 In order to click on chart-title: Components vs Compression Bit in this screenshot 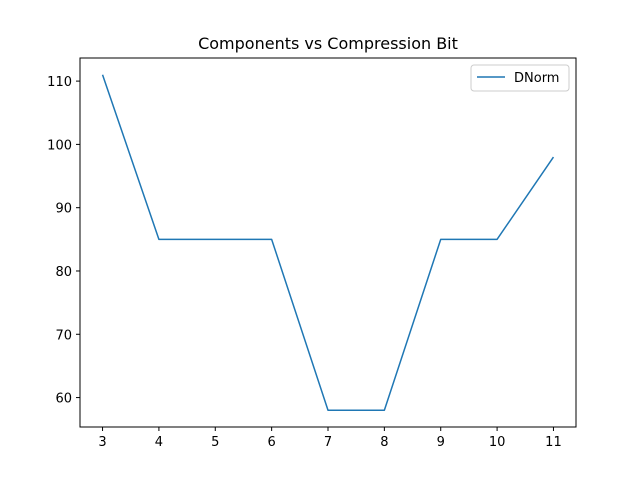, I will do `click(328, 43)`.